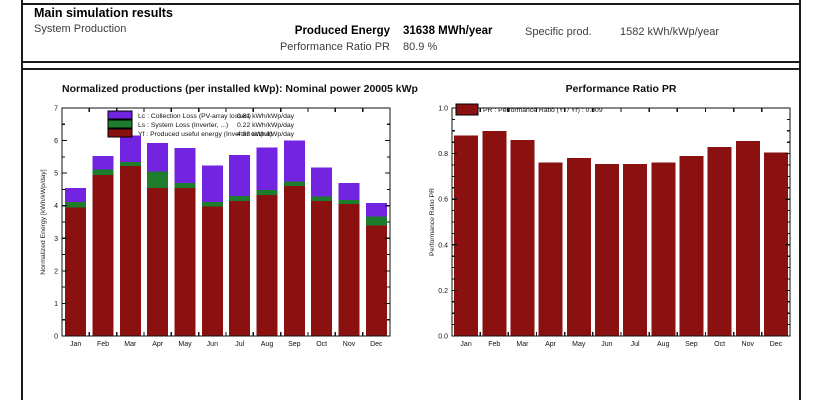  I want to click on norm-bar-nov-lc, so click(349, 191).